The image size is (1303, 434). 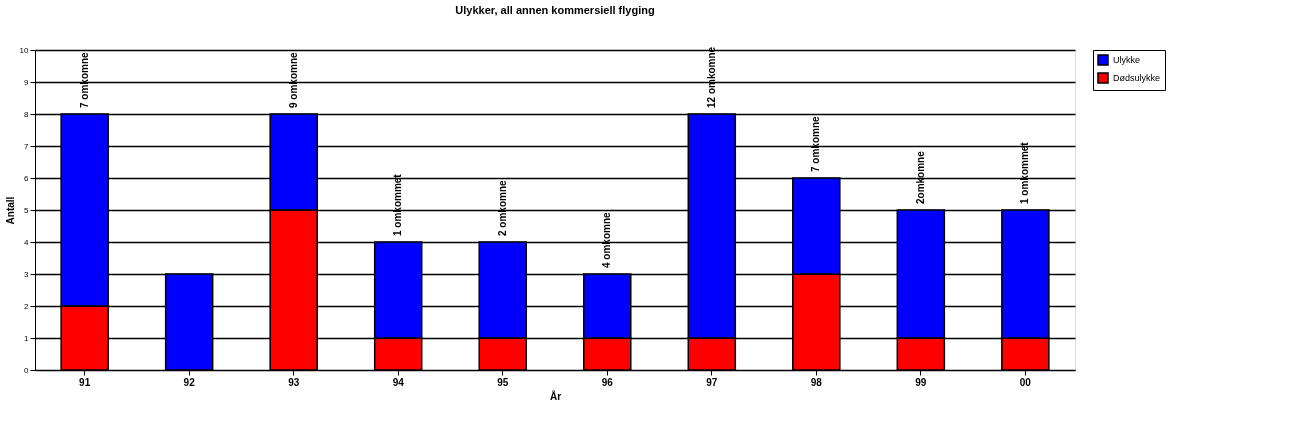 I want to click on x-axis-title: År, so click(x=555, y=395).